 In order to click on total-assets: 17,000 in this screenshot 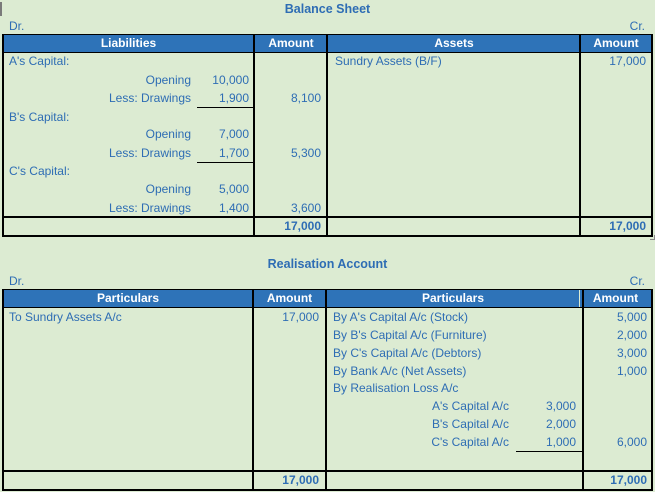, I will do `click(627, 226)`.